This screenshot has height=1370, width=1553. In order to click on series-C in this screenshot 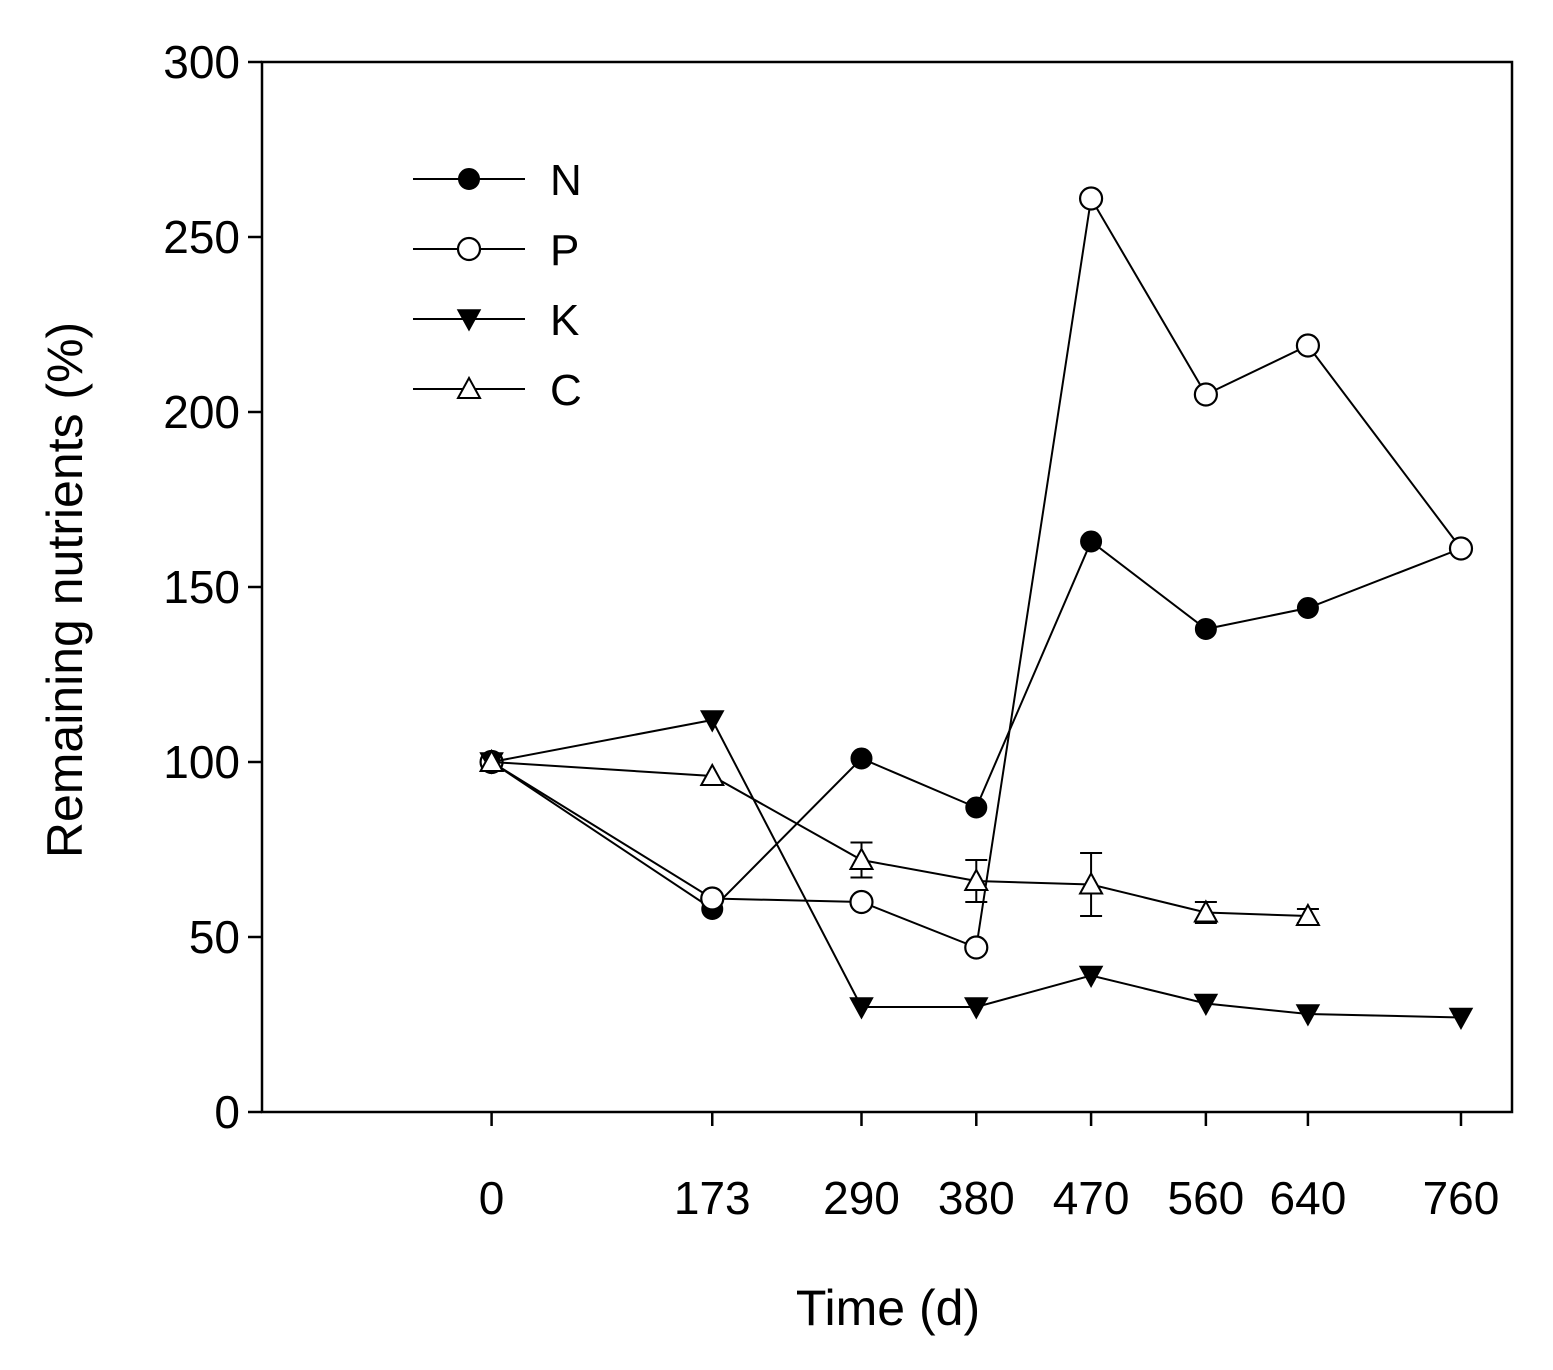, I will do `click(899, 837)`.